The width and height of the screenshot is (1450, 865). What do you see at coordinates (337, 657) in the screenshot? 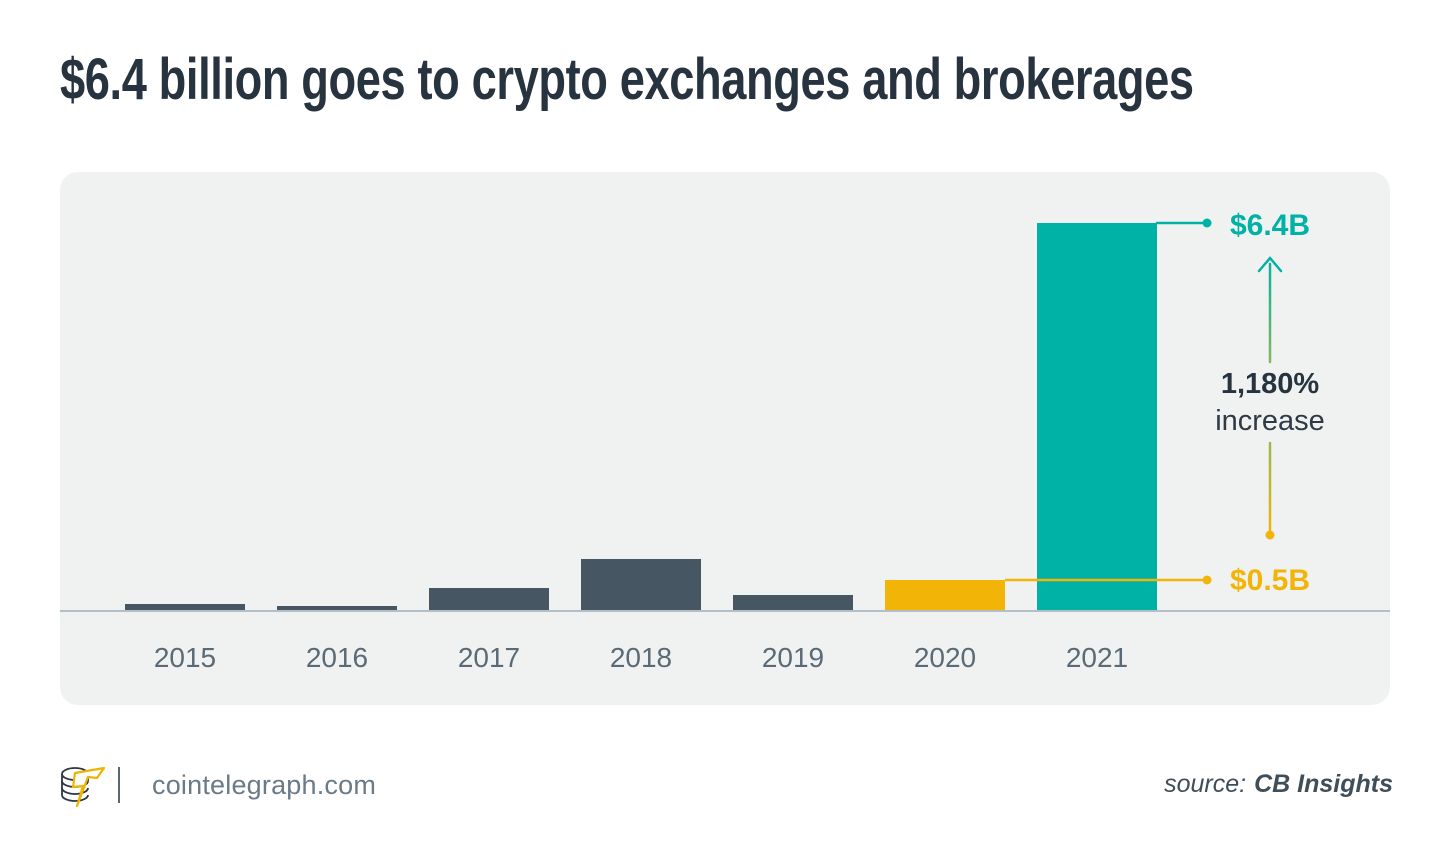
I see `x-tick-2016: 2016` at bounding box center [337, 657].